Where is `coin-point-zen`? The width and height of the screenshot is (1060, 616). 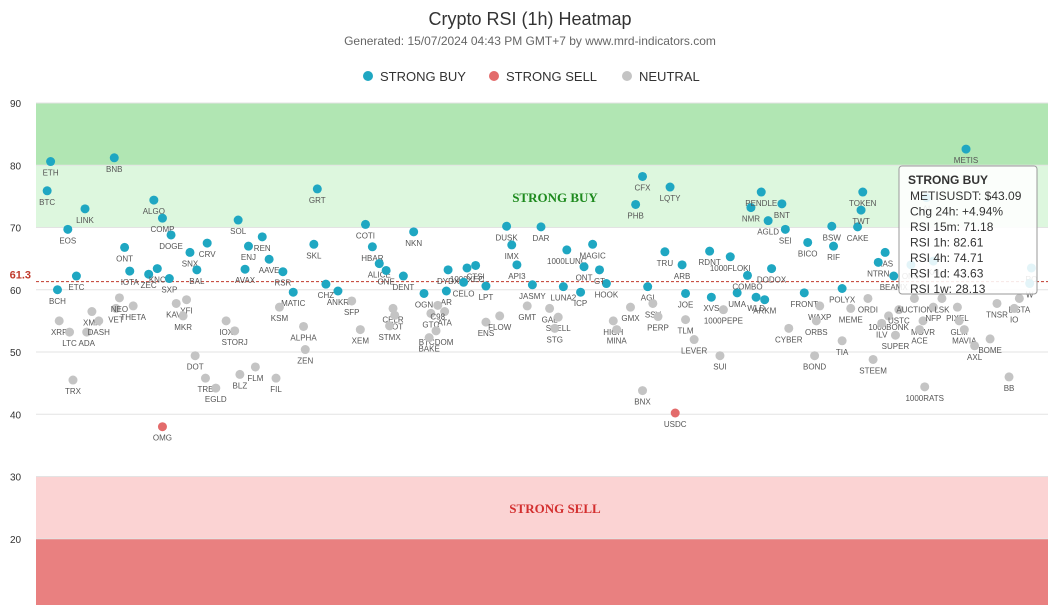
coin-point-zen is located at coordinates (305, 350).